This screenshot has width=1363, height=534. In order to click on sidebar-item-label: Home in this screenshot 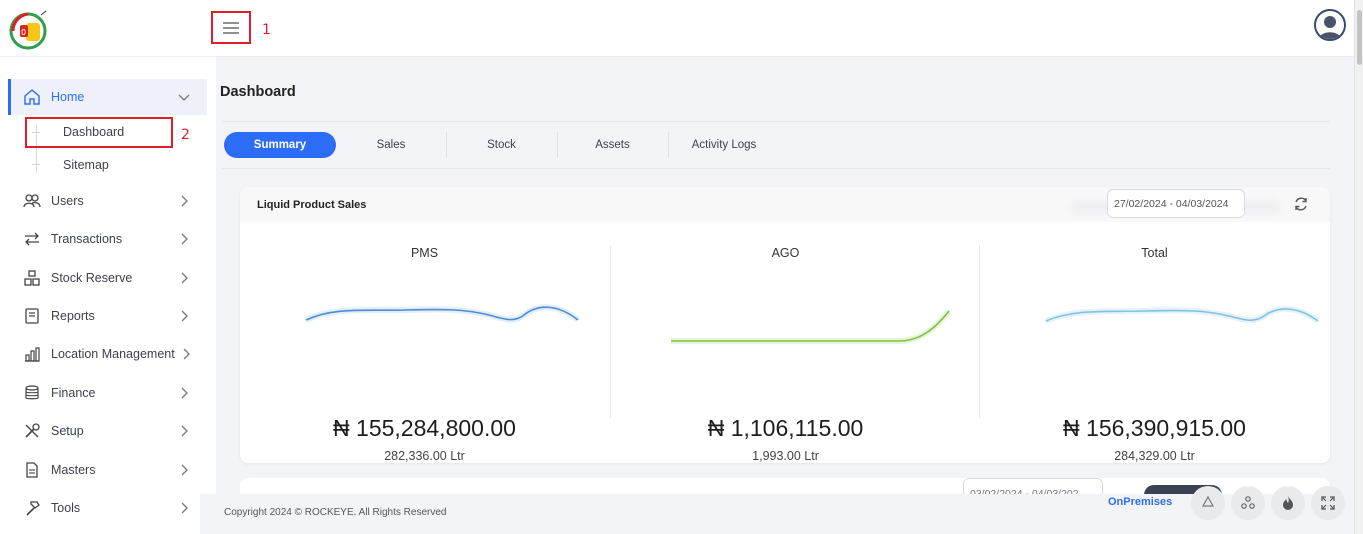, I will do `click(68, 97)`.